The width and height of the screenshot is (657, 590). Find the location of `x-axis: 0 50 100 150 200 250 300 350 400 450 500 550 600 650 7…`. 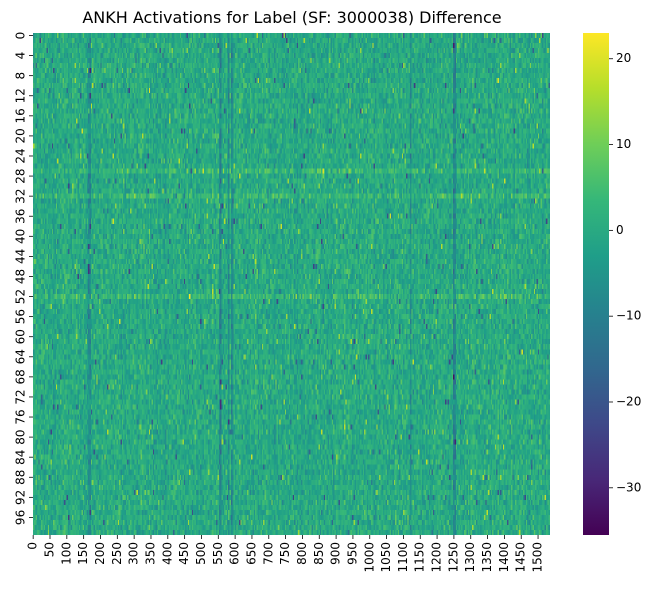

x-axis: 0 50 100 150 200 250 300 350 400 450 500 550 600 650 7… is located at coordinates (285, 554).